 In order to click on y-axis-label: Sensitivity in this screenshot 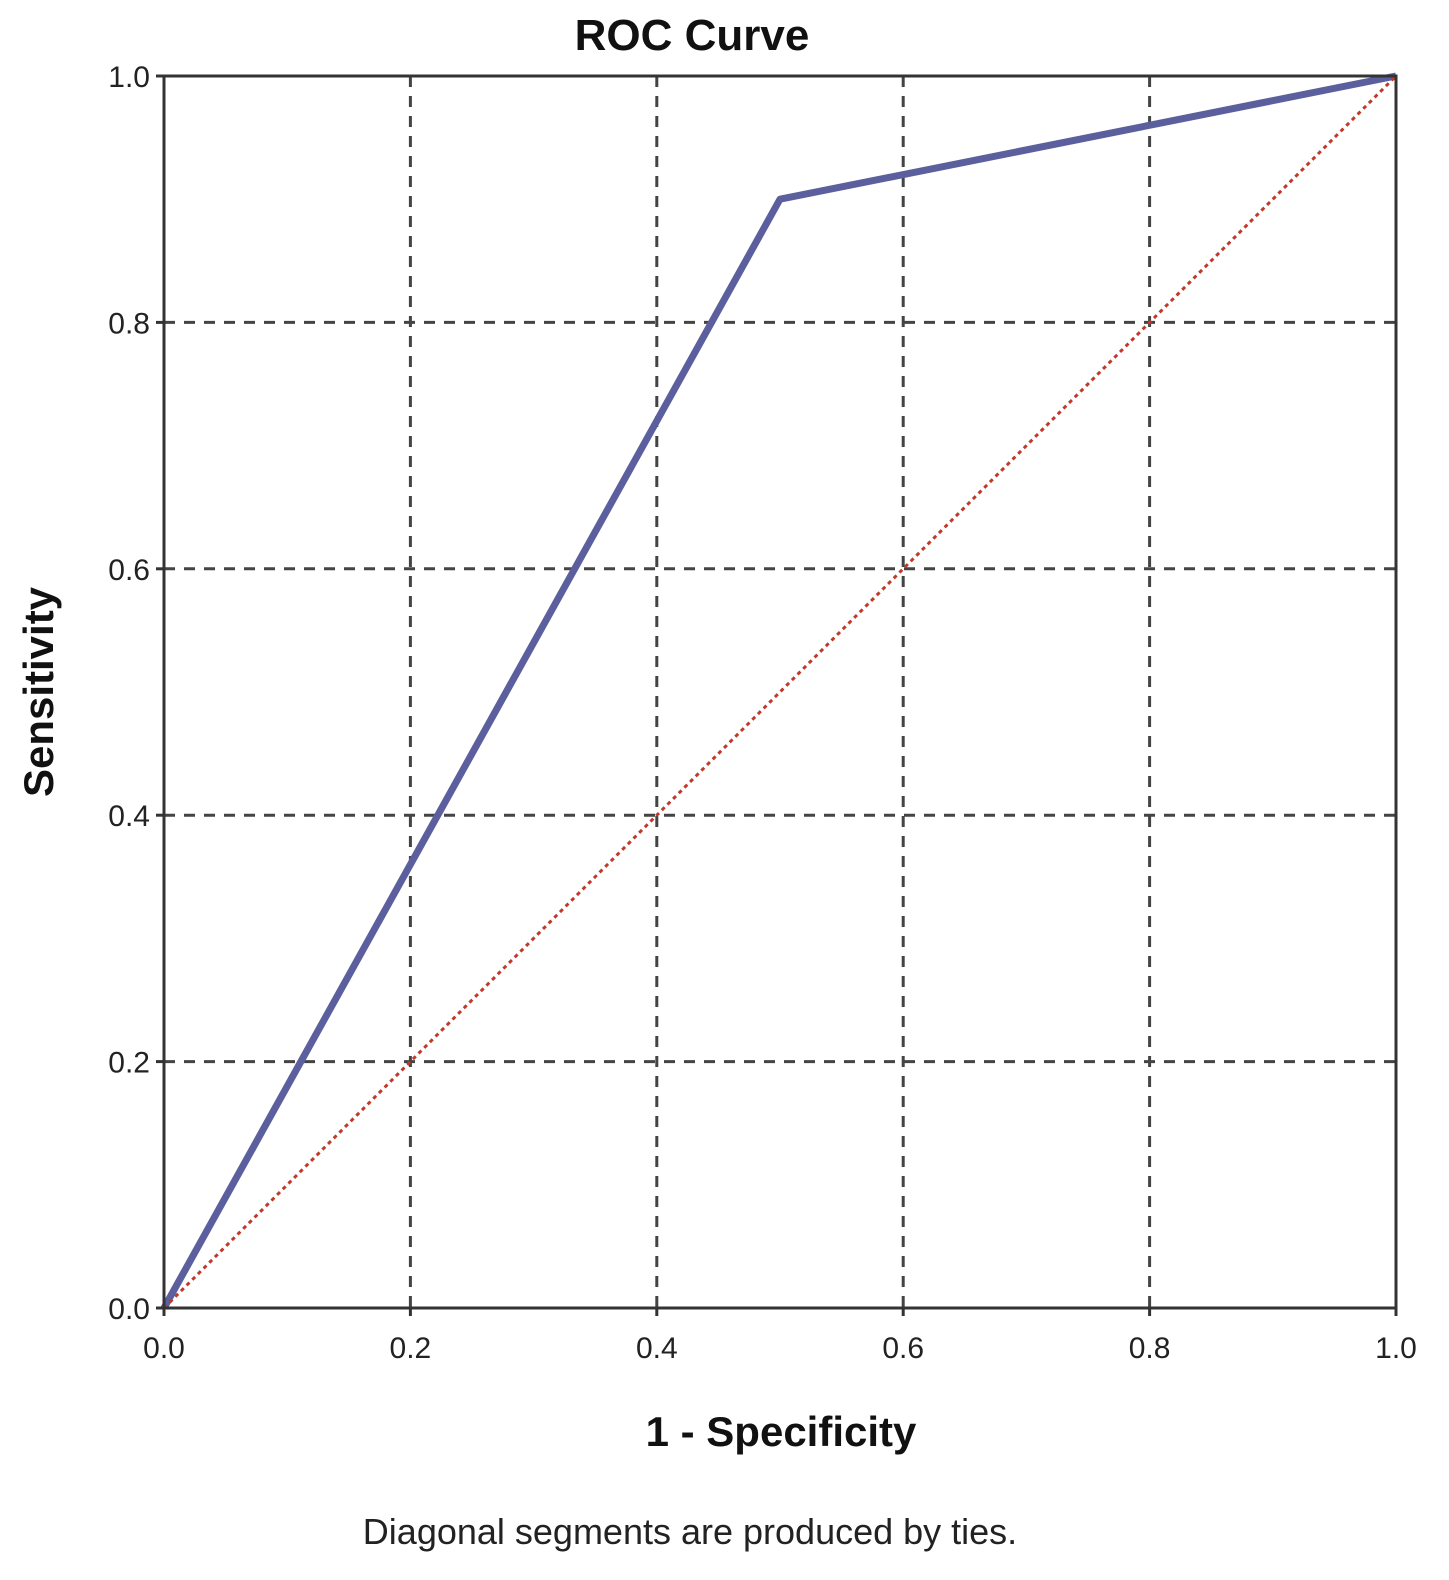, I will do `click(38, 691)`.